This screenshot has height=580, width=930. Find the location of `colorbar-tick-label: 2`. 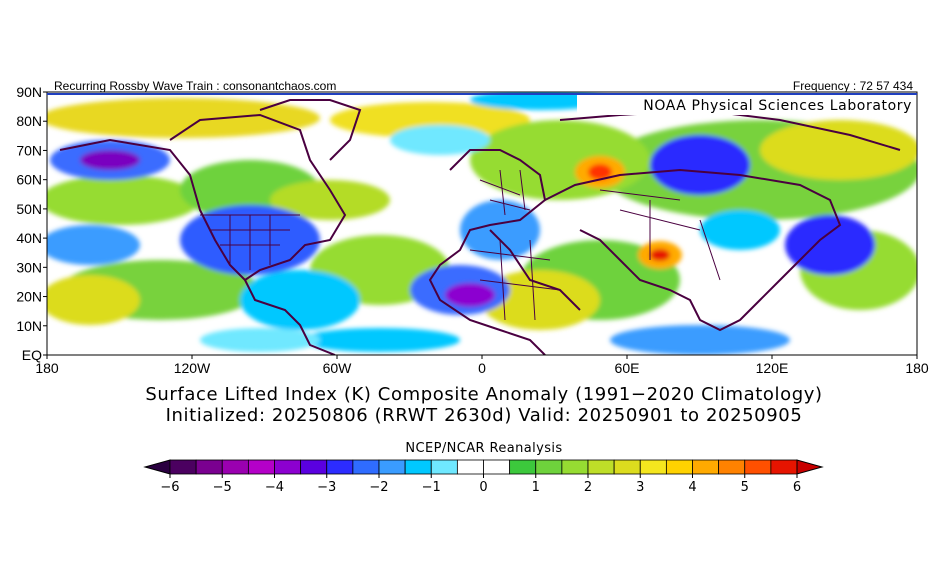

colorbar-tick-label: 2 is located at coordinates (588, 487).